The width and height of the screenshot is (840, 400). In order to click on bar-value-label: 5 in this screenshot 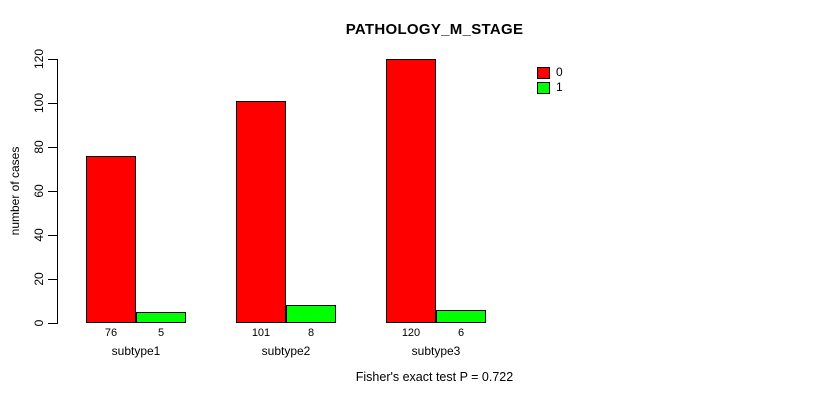, I will do `click(161, 333)`.